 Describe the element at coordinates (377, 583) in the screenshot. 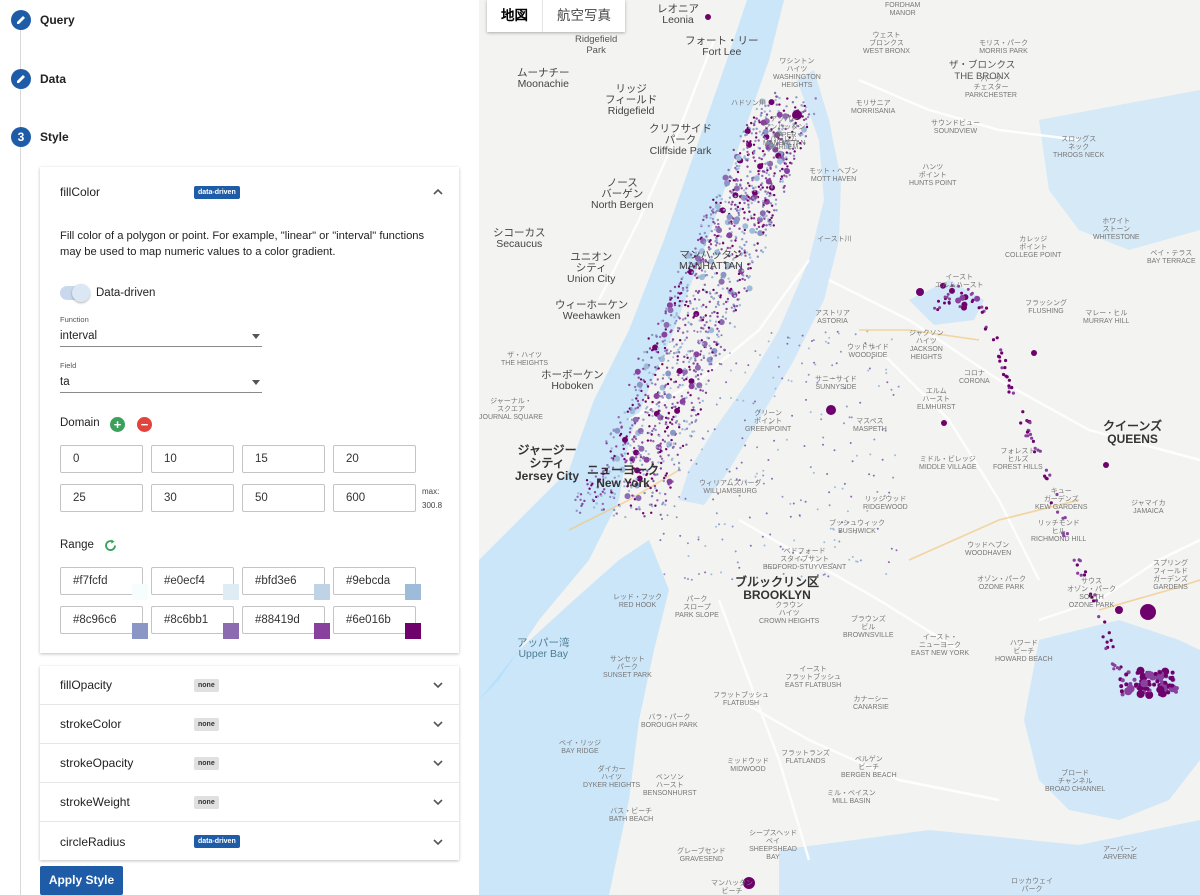

I see `range-color-input: #9ebcda` at that location.